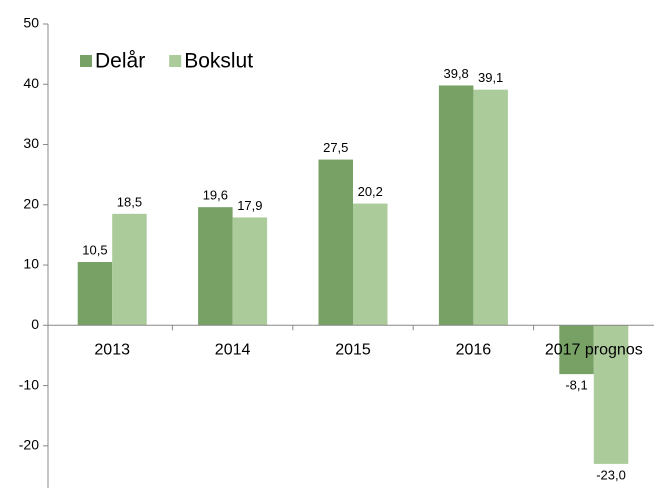 This screenshot has width=654, height=490. I want to click on y-tick-label: 20, so click(31, 203).